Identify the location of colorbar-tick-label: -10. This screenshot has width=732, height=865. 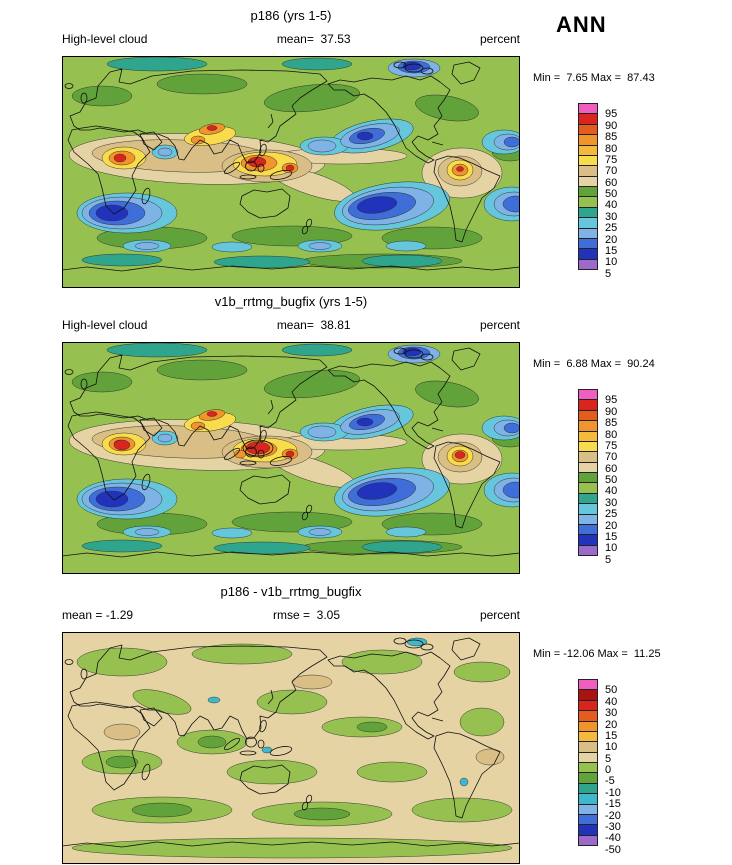
(613, 792).